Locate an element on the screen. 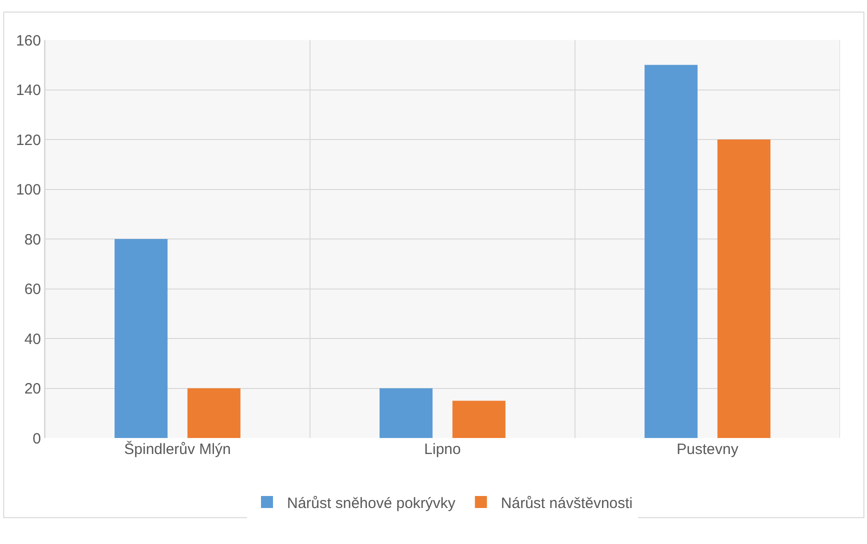  y-tick-label: 140 is located at coordinates (28, 90).